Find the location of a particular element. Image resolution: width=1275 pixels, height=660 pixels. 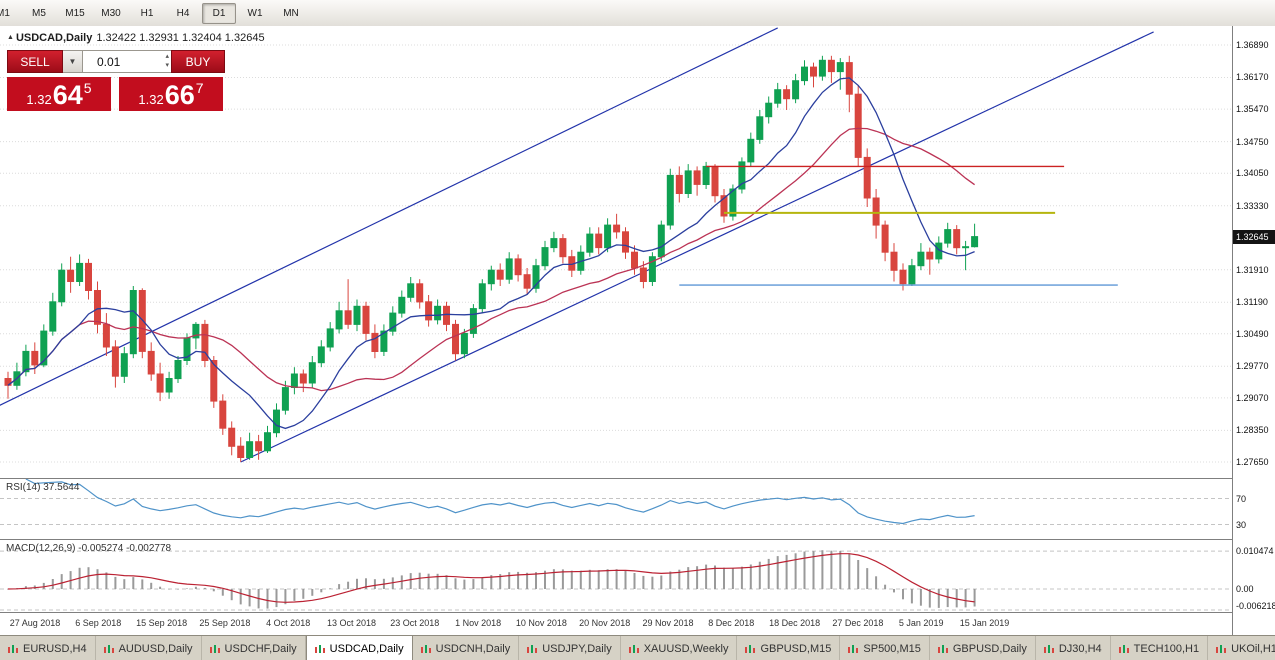

date-axis-label: 15 Sep 2018 is located at coordinates (162, 623).